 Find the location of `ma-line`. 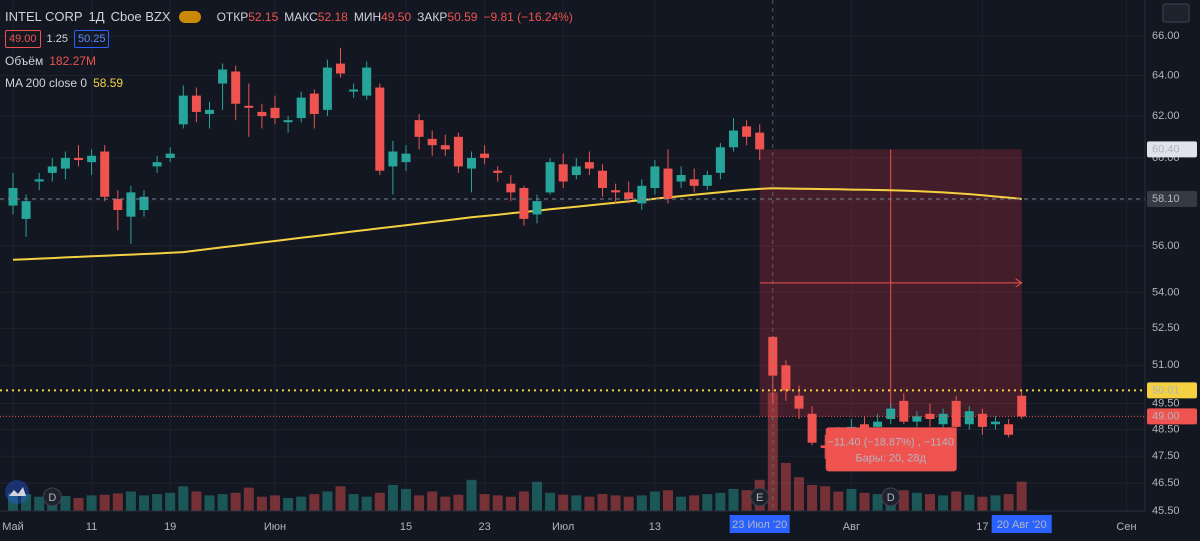

ma-line is located at coordinates (517, 224).